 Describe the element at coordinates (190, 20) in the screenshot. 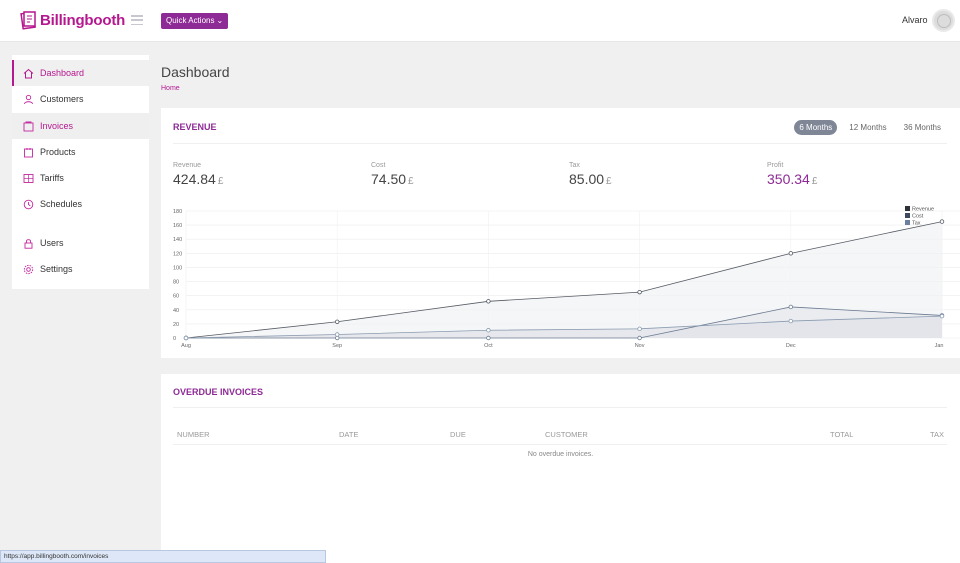

I see `quick-actions-label: Quick Actions` at that location.